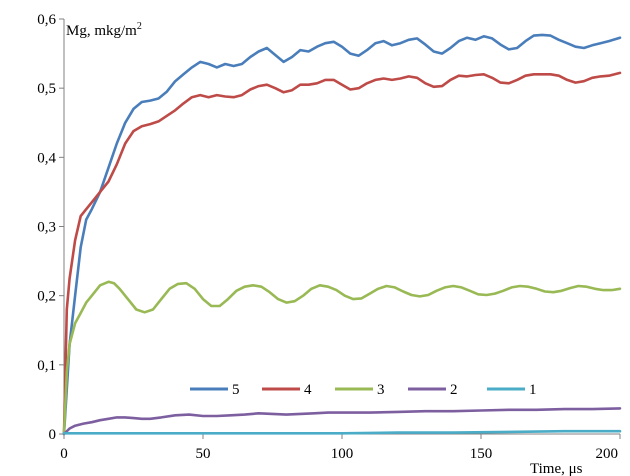  Describe the element at coordinates (46, 228) in the screenshot. I see `y-tick-label: 0,3` at that location.